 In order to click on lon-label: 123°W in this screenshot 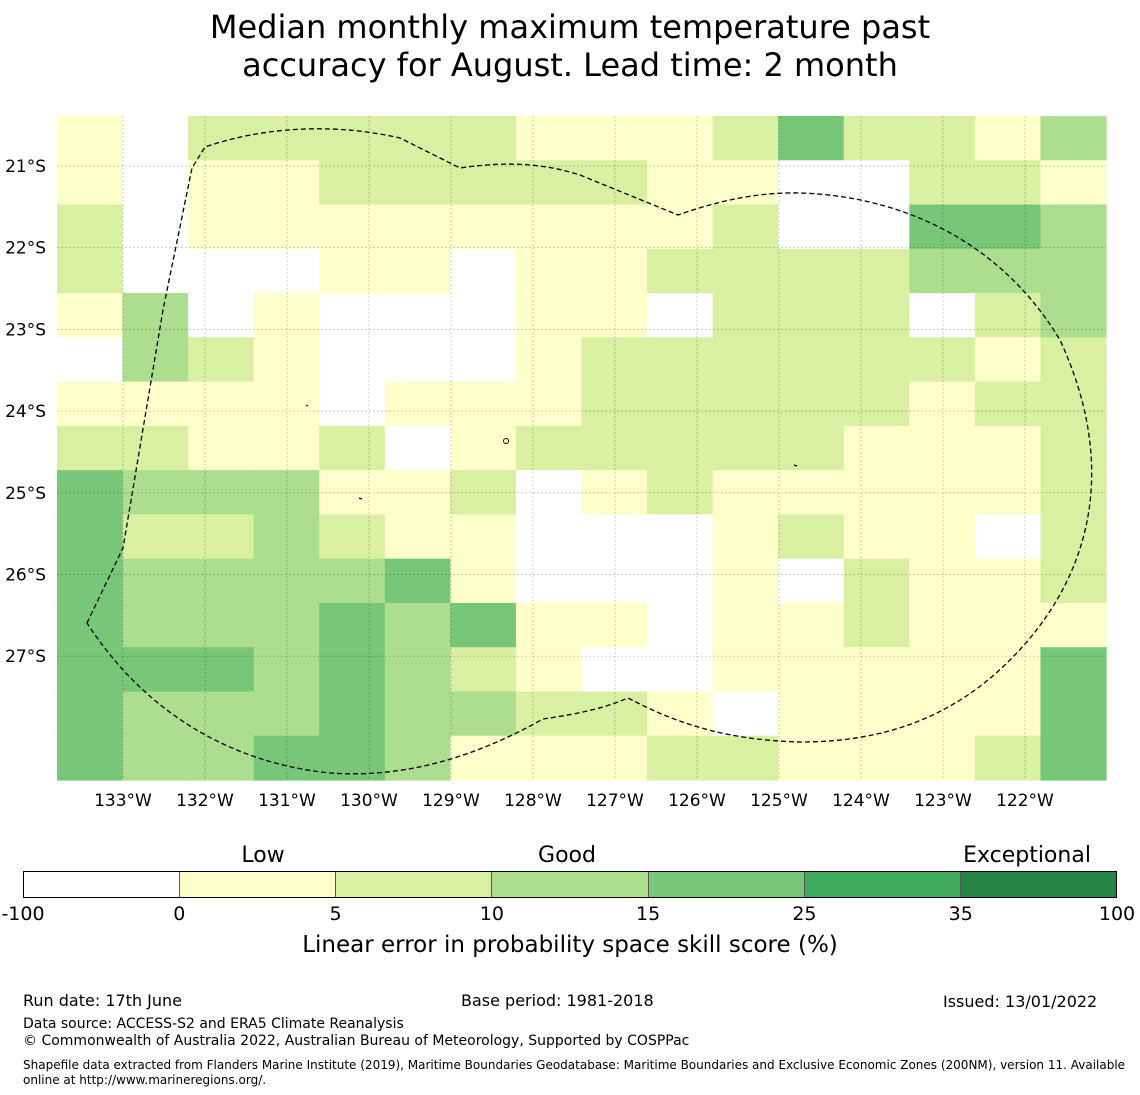, I will do `click(943, 801)`.